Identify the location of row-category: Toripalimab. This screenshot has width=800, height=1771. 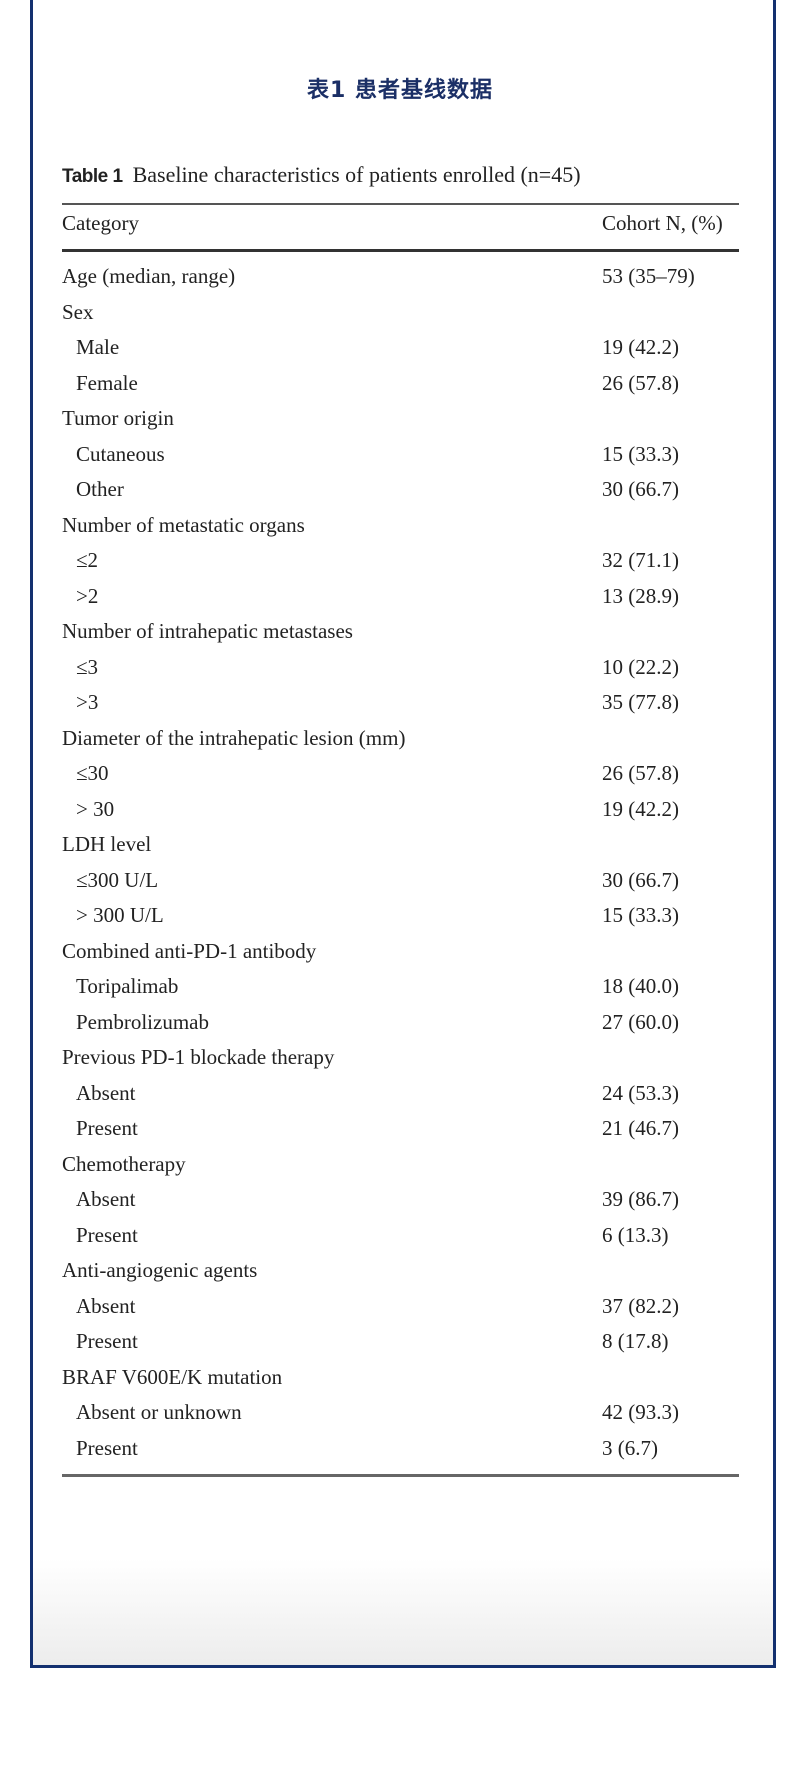
(127, 986).